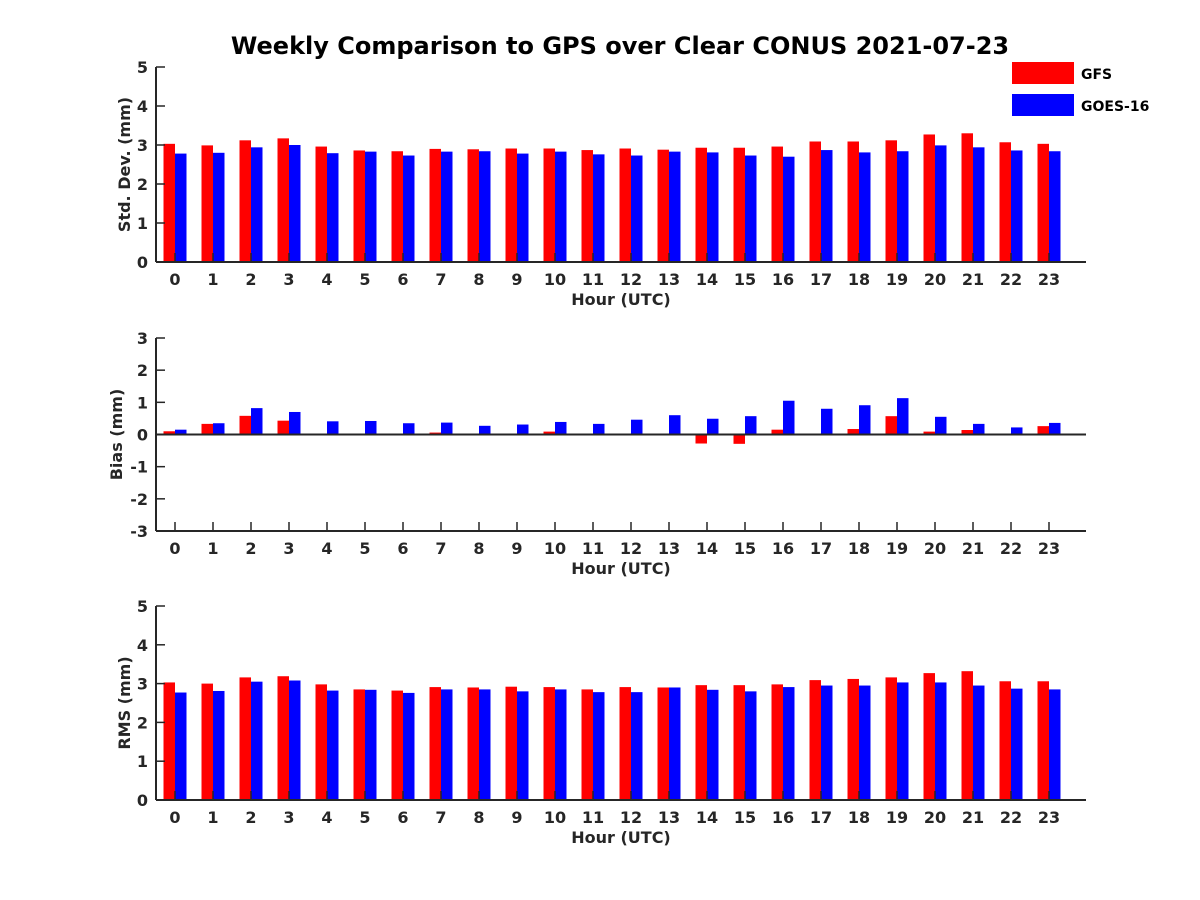  I want to click on x-tick-label: 16, so click(783, 817).